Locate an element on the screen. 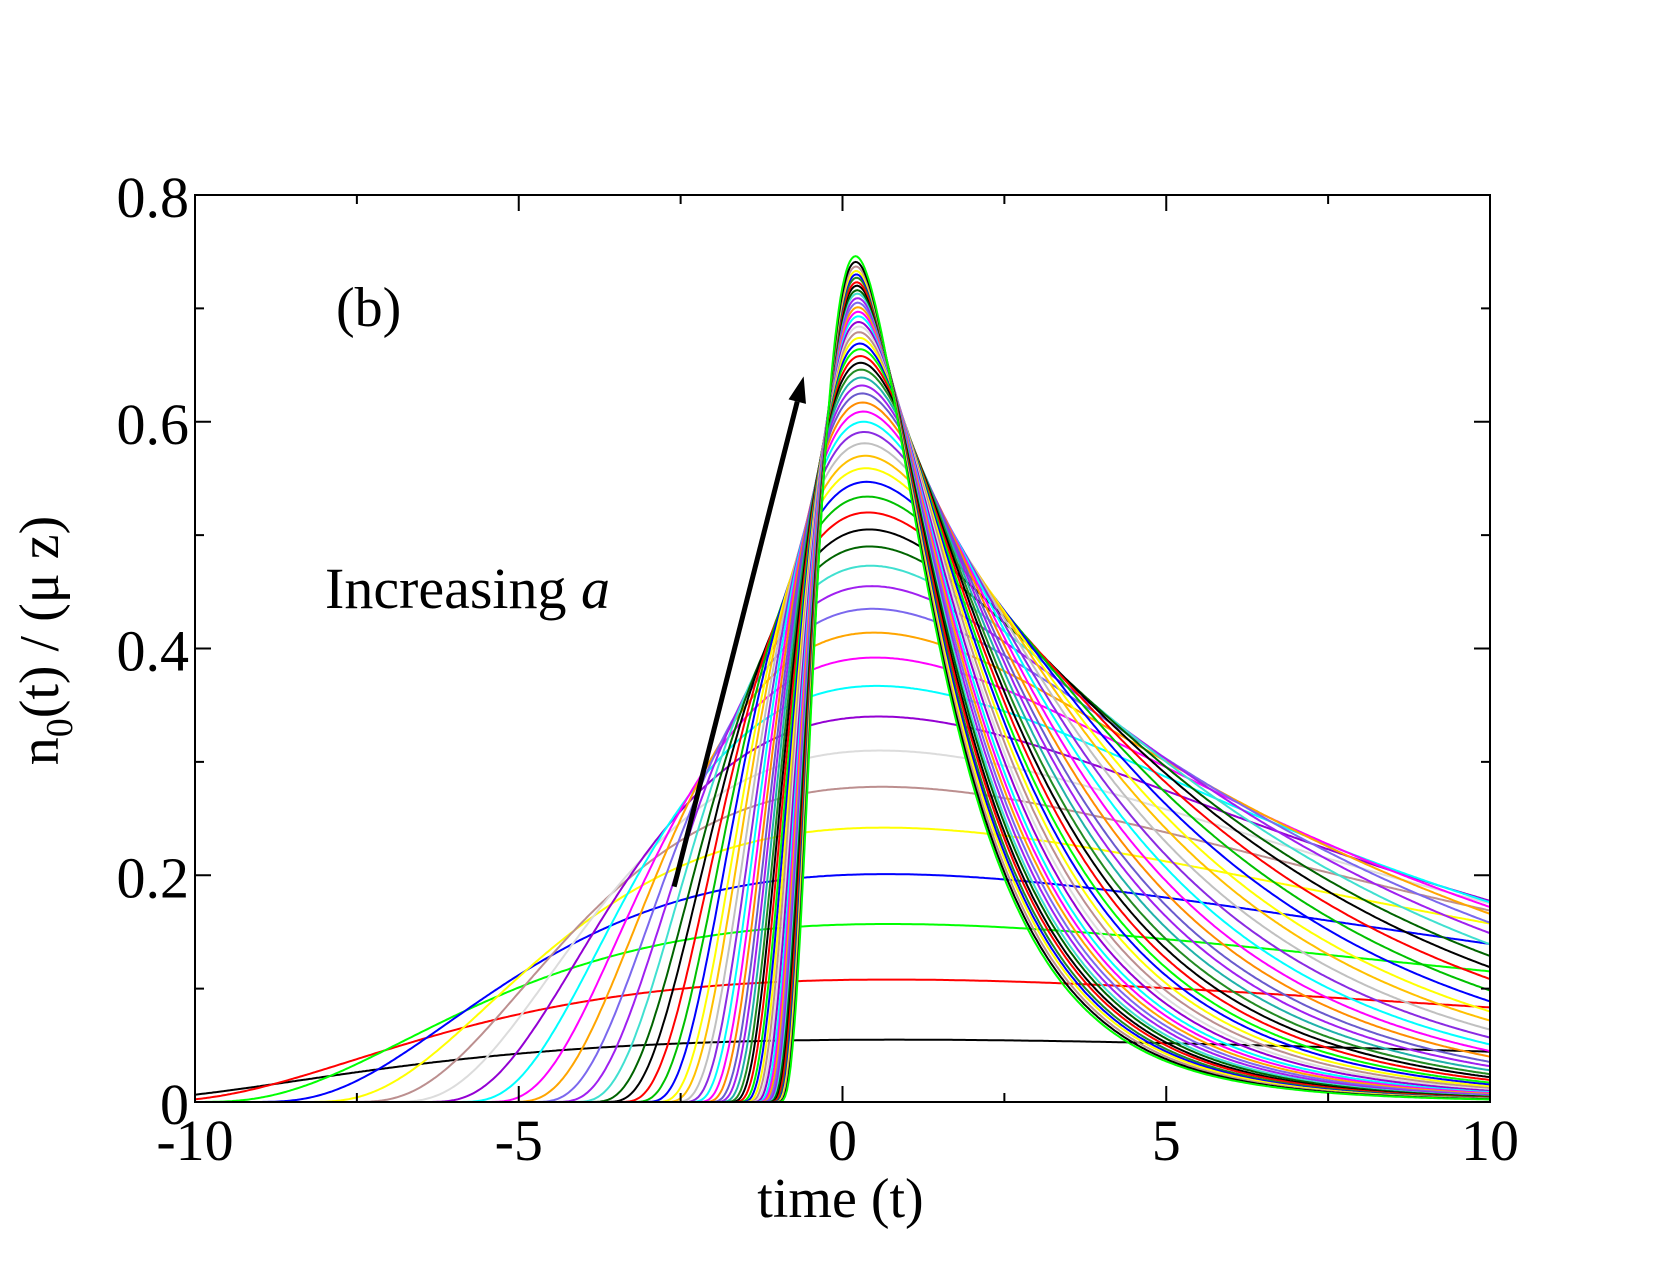 The height and width of the screenshot is (1283, 1661). x-tick-label: 5 is located at coordinates (1166, 1140).